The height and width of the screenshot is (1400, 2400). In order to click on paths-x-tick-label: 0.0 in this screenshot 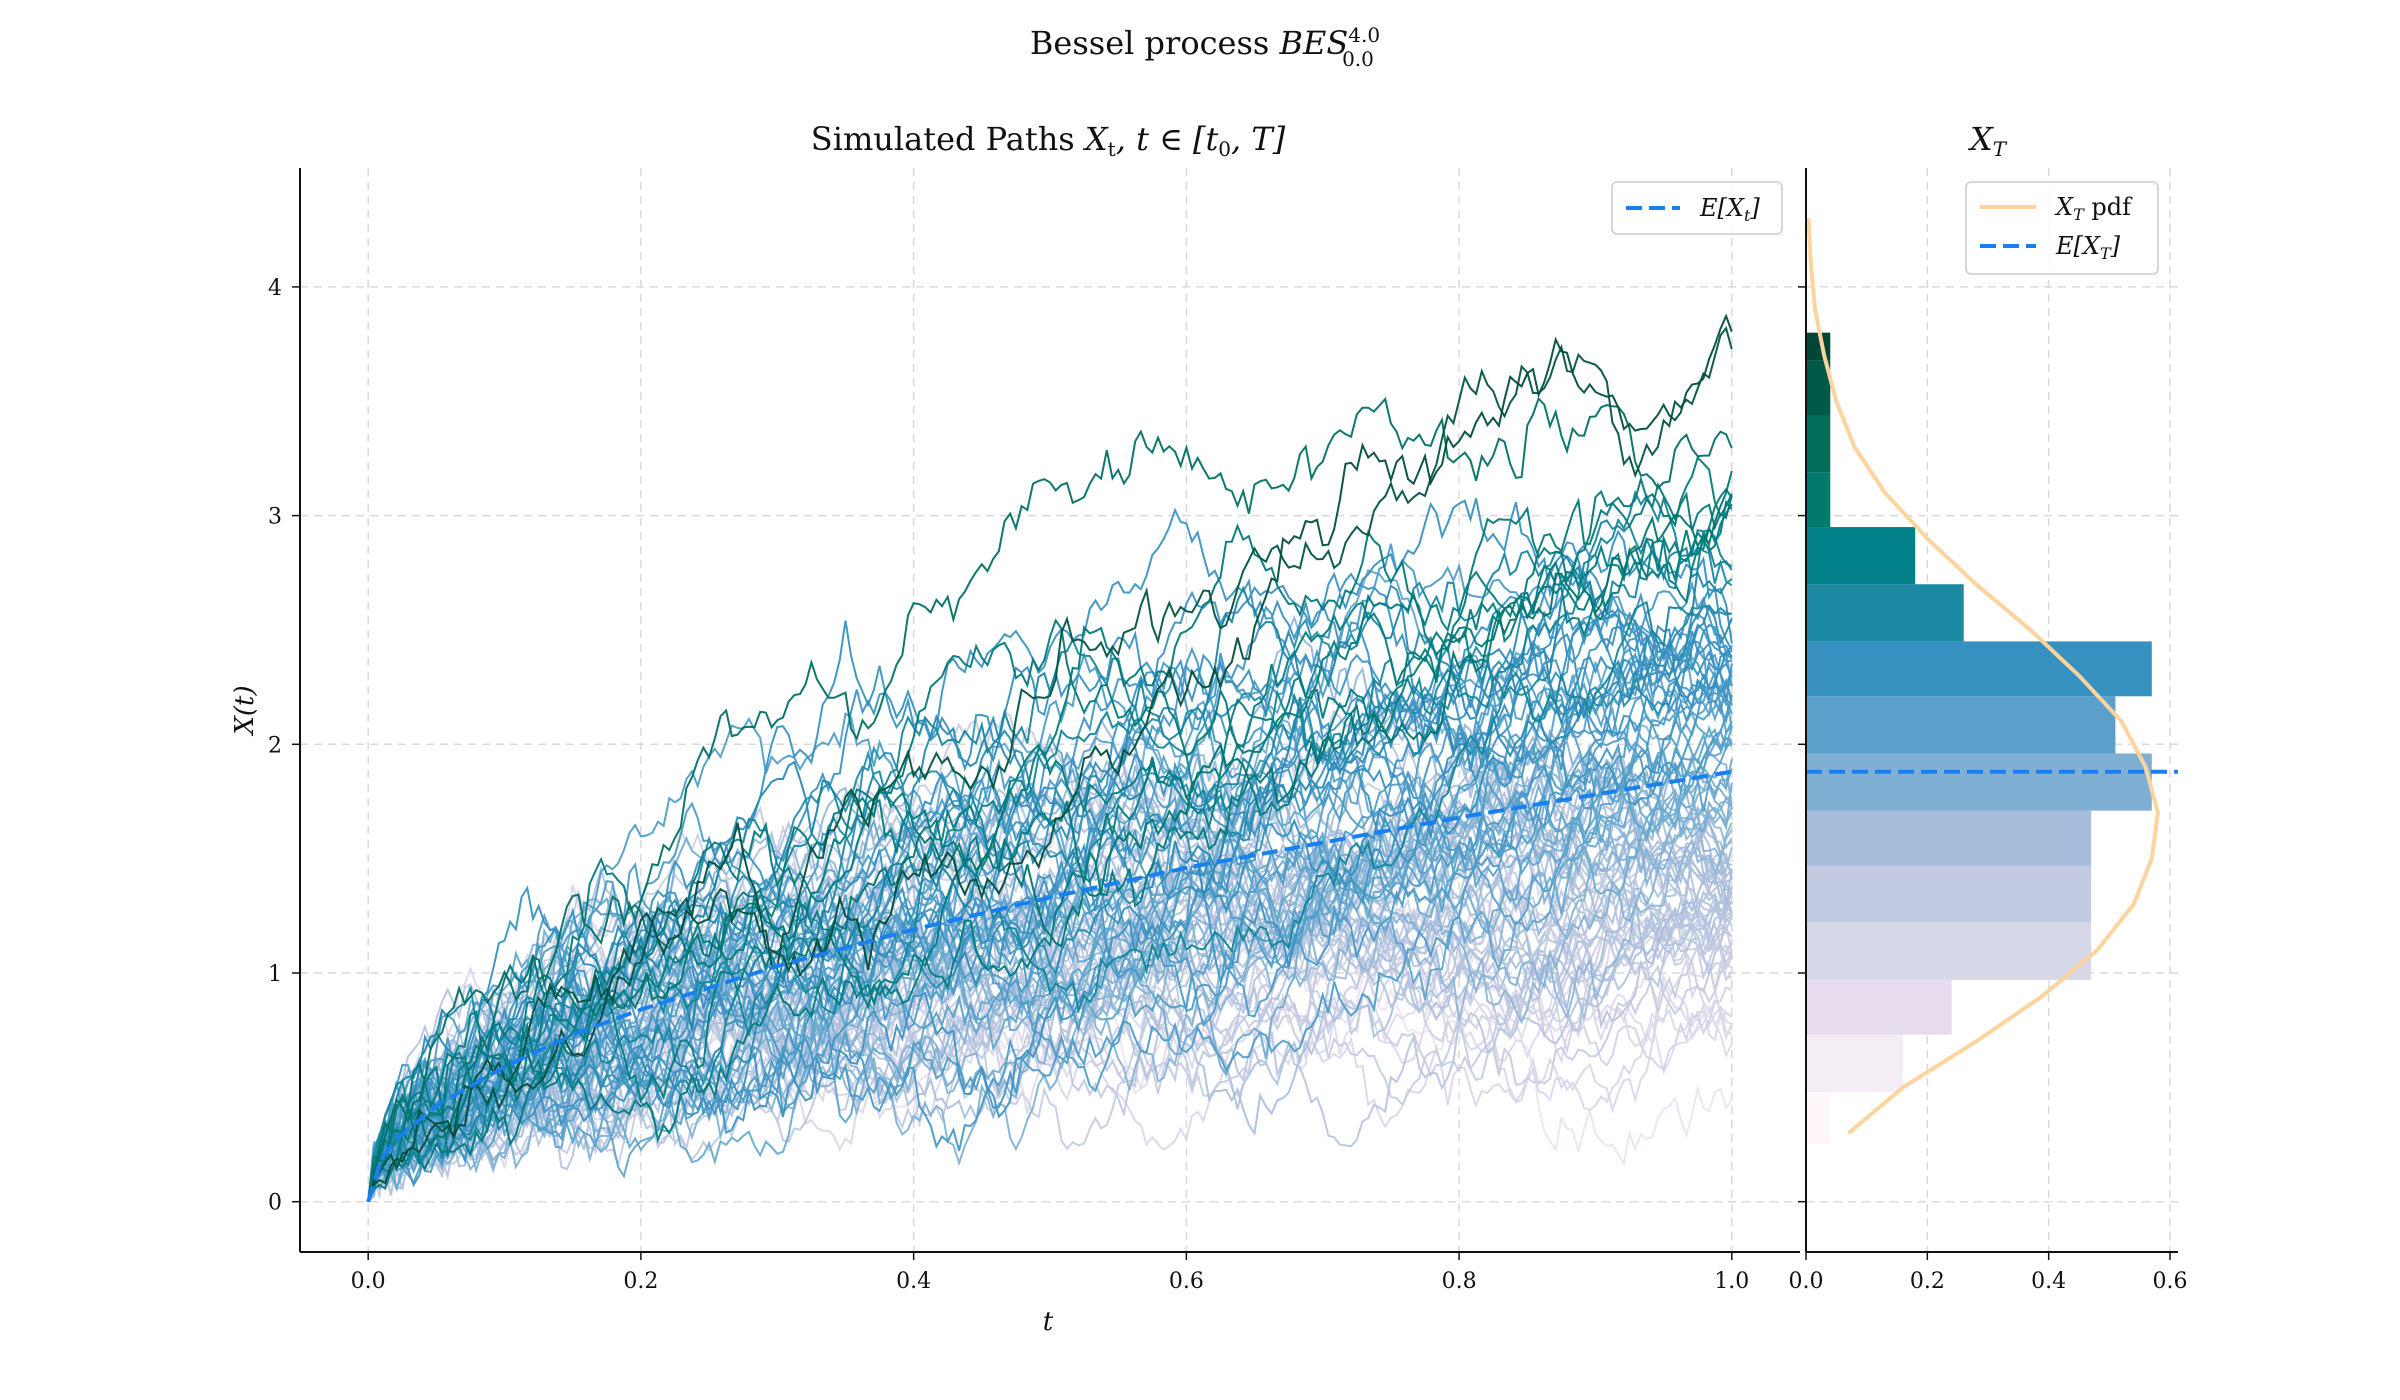, I will do `click(368, 1281)`.